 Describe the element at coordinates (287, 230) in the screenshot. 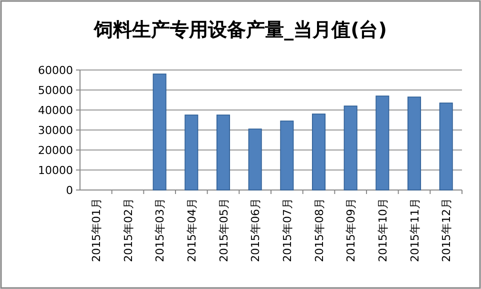

I see `x-tick-label: 2015年07月` at that location.